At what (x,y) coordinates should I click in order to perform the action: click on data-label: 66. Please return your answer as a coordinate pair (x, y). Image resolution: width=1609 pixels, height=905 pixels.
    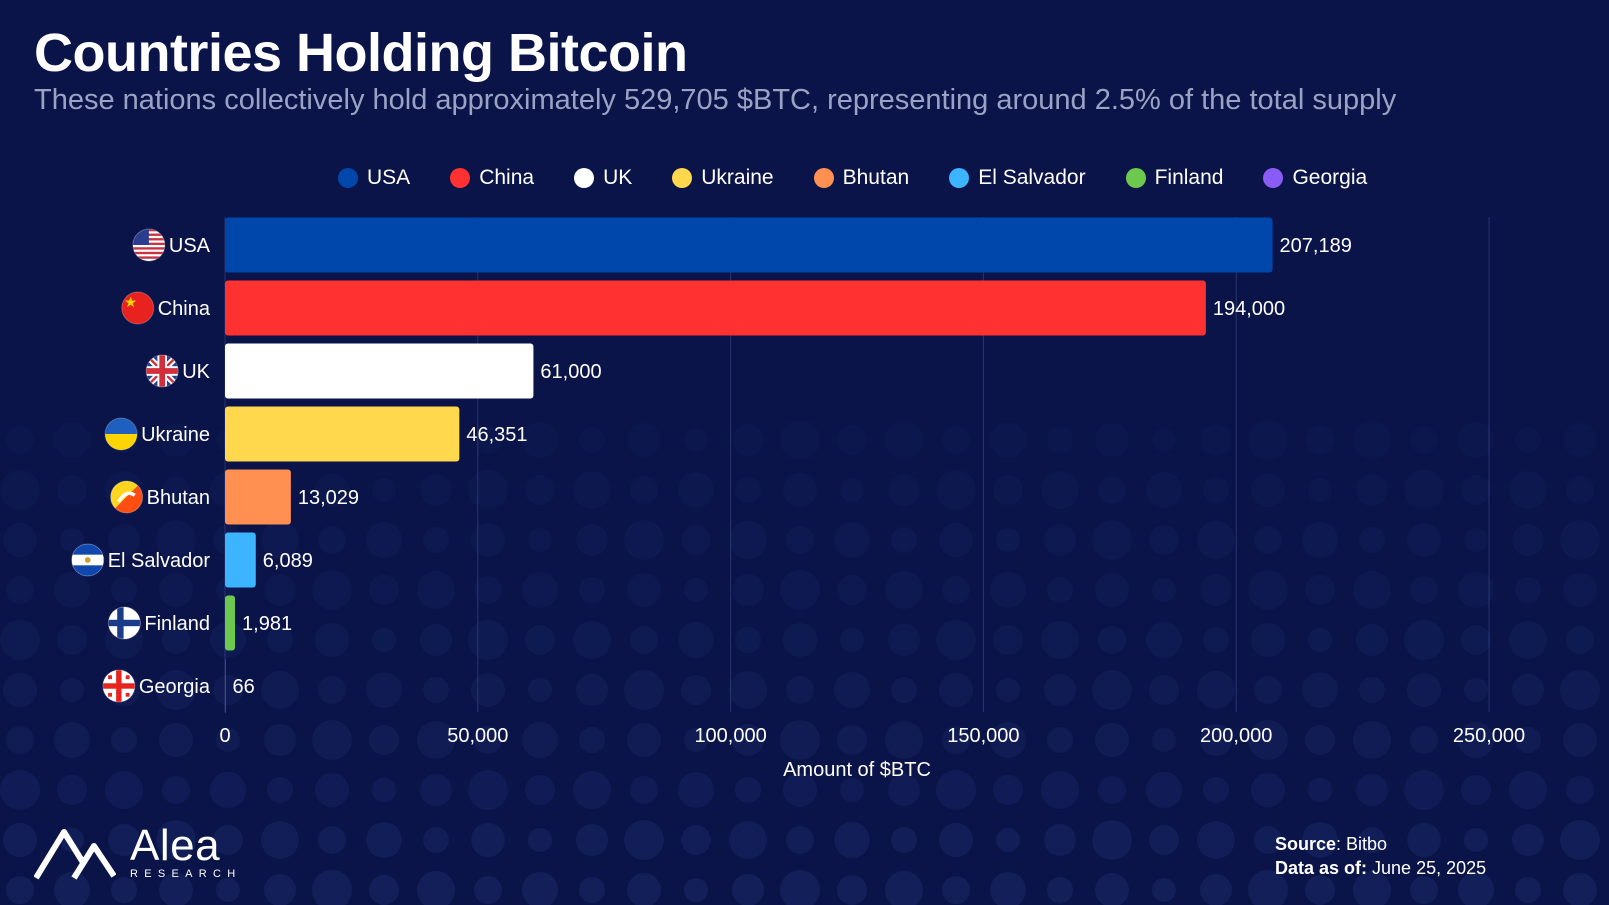
    Looking at the image, I should click on (244, 687).